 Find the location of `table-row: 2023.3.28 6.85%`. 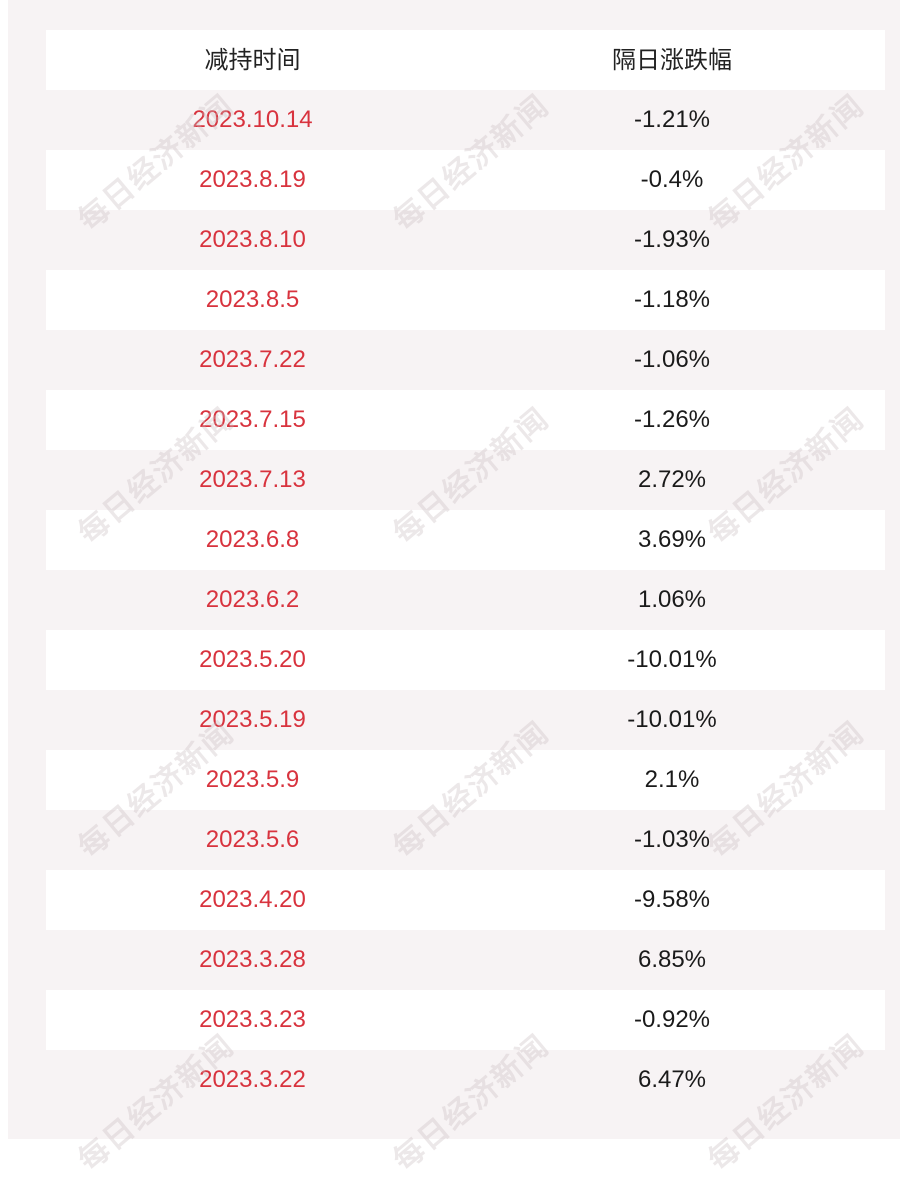

table-row: 2023.3.28 6.85% is located at coordinates (465, 960).